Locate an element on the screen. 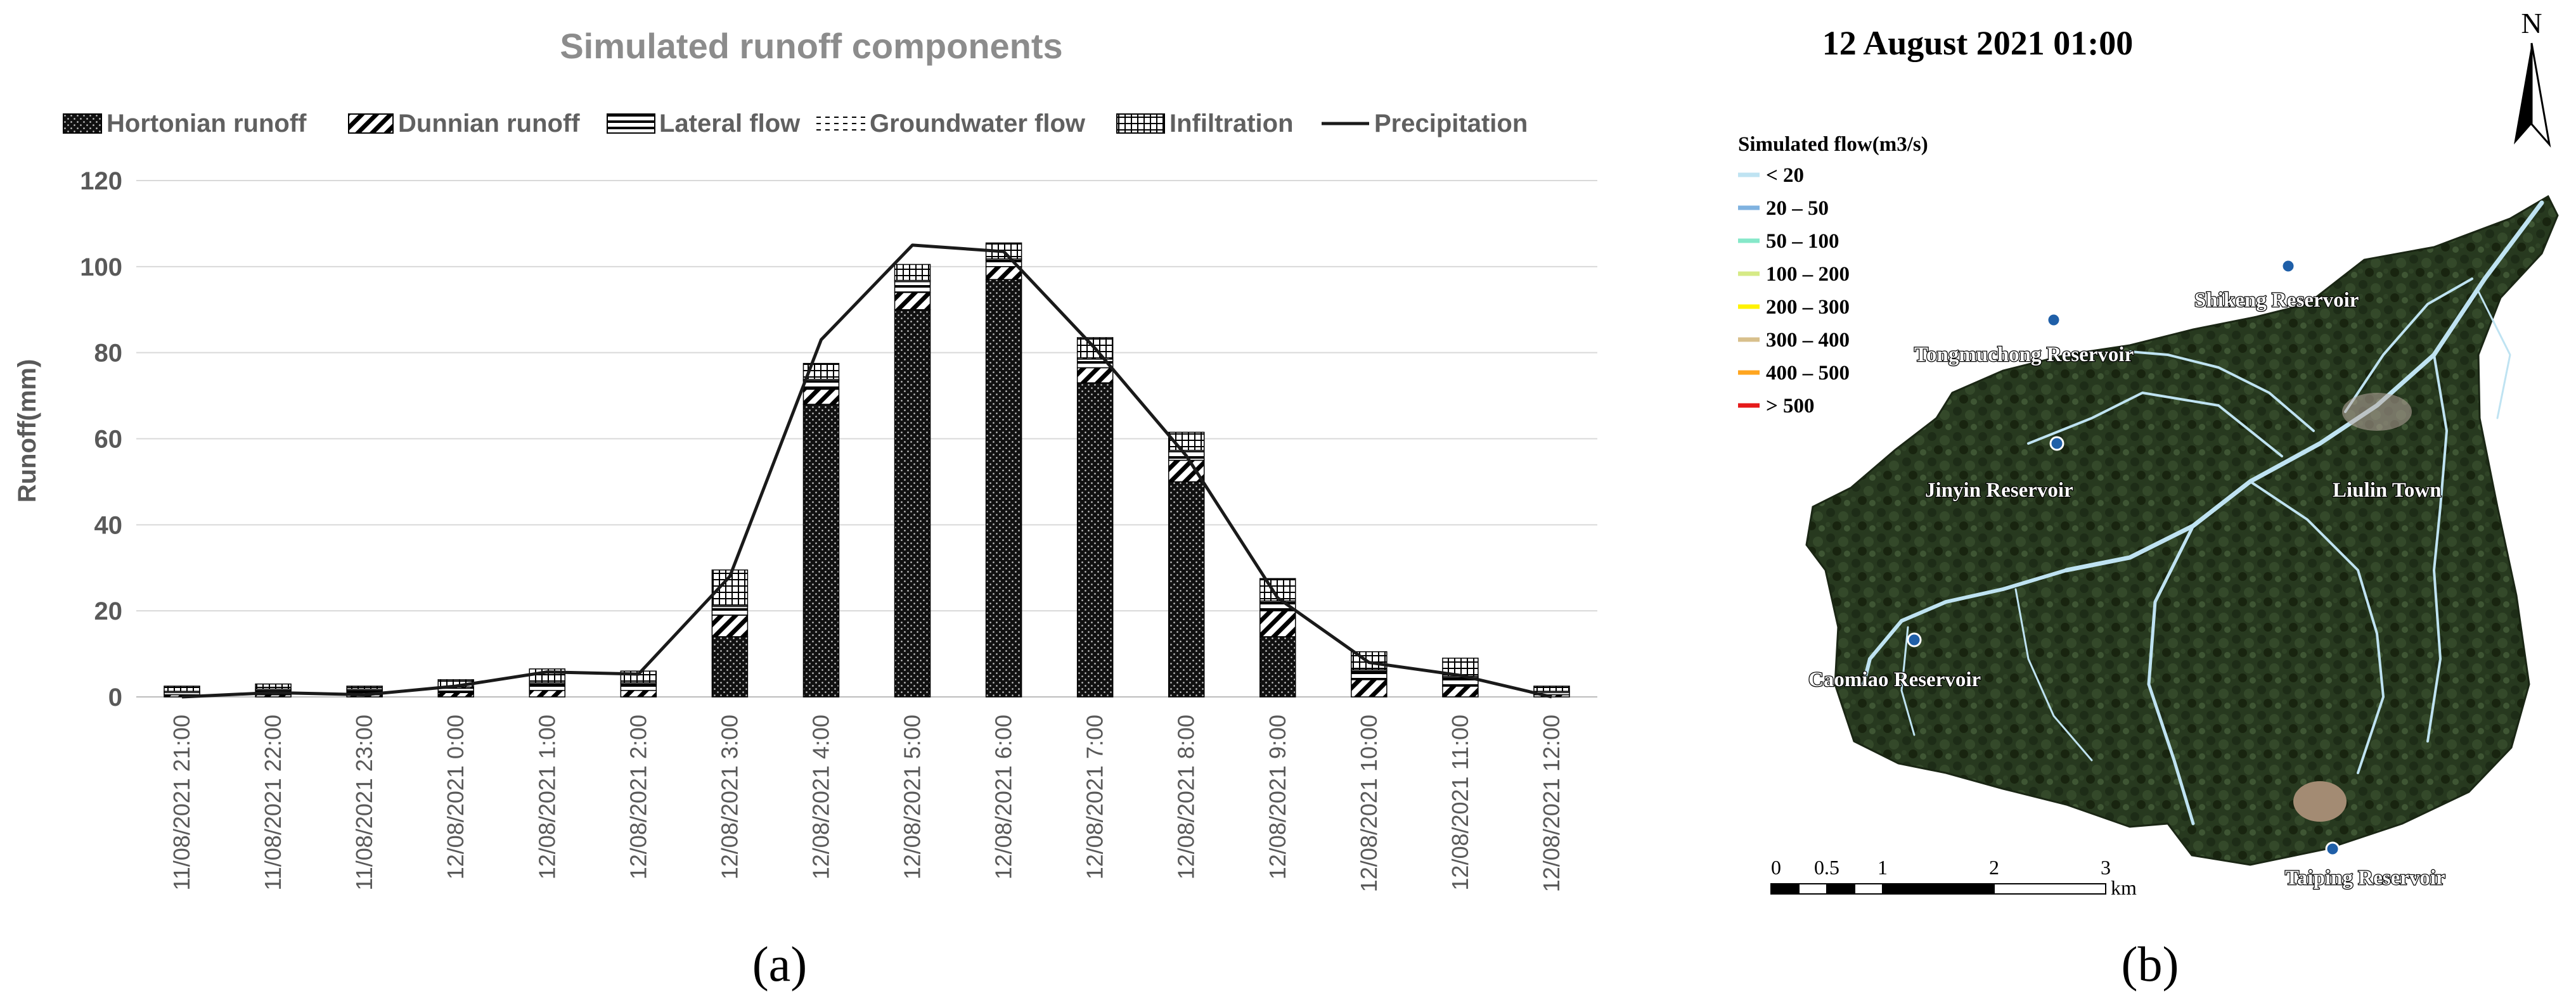  map-datetime: 12 August 2021 01:00 is located at coordinates (1978, 43).